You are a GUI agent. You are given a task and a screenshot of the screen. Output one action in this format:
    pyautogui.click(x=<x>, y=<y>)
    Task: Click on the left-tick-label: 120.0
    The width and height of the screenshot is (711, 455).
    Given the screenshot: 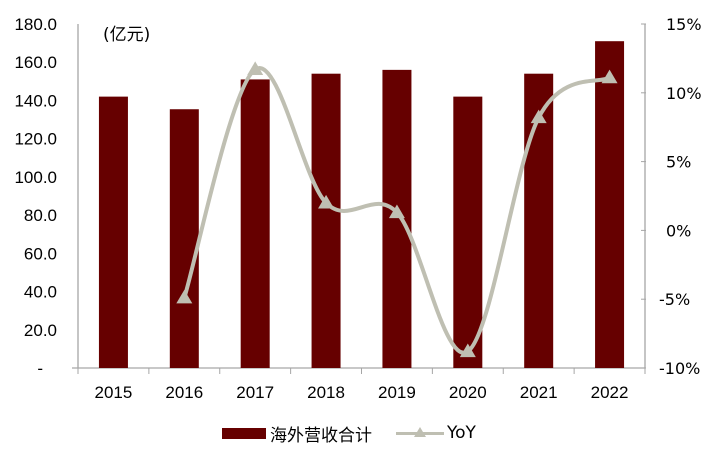 What is the action you would take?
    pyautogui.click(x=35, y=139)
    